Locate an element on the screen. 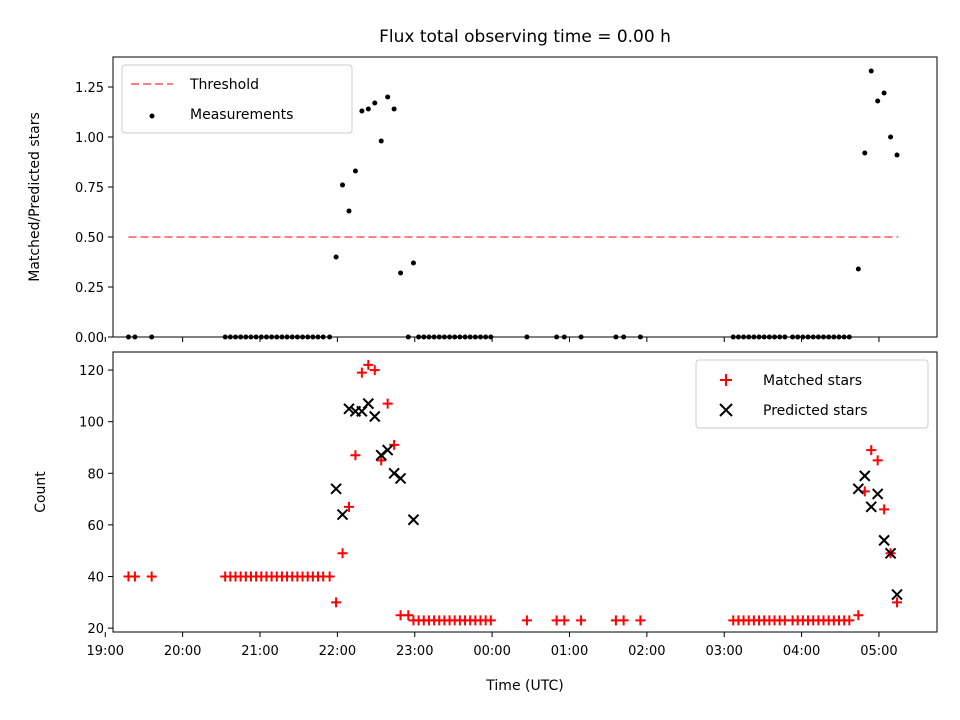  x-tick-label: 01:00 is located at coordinates (569, 651).